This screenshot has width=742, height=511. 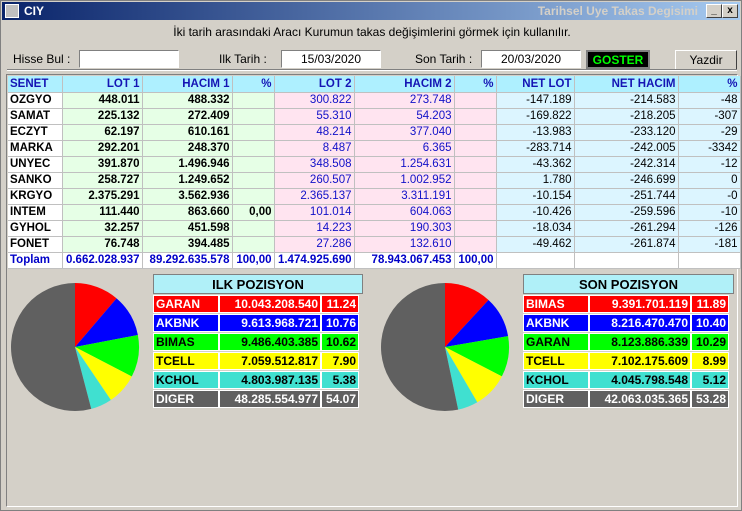 What do you see at coordinates (626, 164) in the screenshot?
I see `value-cell: -242.314` at bounding box center [626, 164].